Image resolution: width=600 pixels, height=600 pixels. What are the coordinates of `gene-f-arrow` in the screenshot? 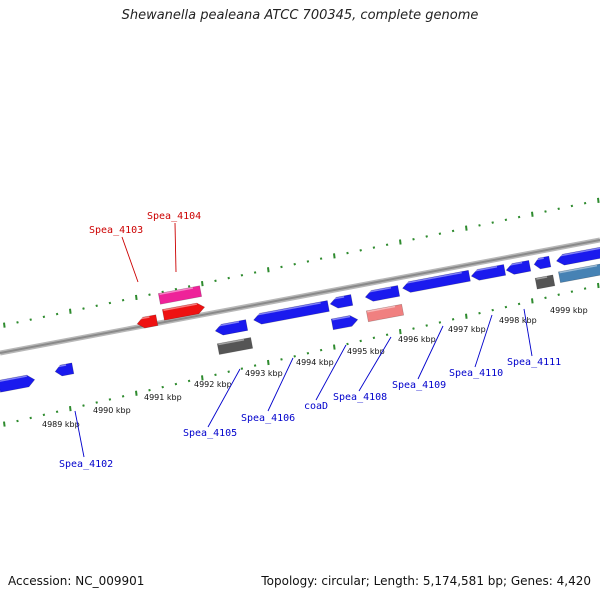 It's located at (488, 272).